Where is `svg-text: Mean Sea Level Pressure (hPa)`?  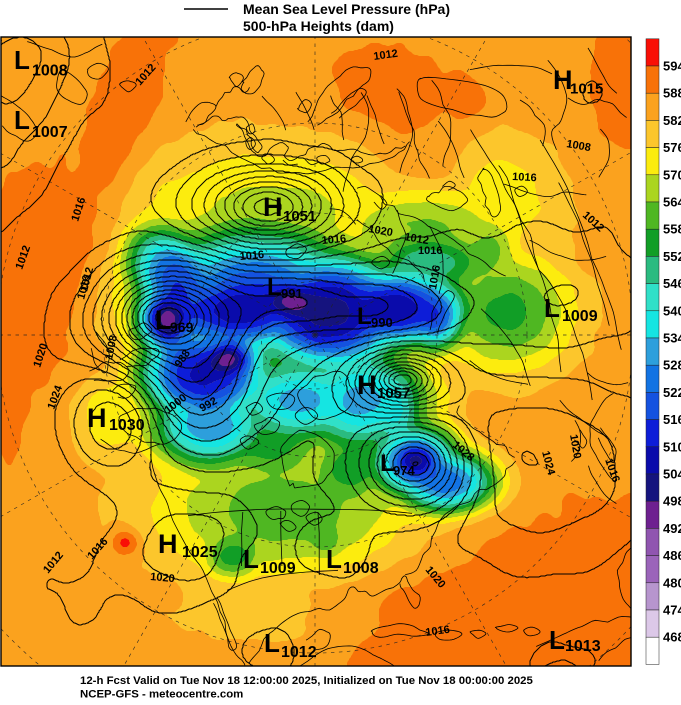
svg-text: Mean Sea Level Pressure (hPa) is located at coordinates (346, 9).